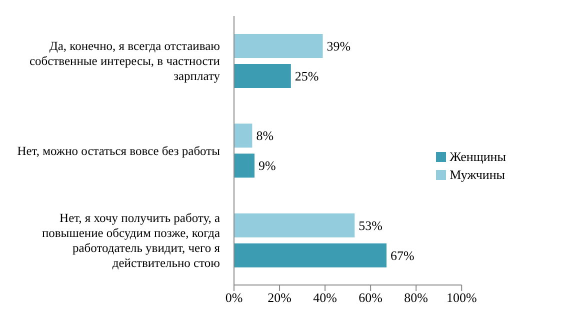 The height and width of the screenshot is (321, 564). Describe the element at coordinates (370, 225) in the screenshot. I see `data-label: 53%` at that location.